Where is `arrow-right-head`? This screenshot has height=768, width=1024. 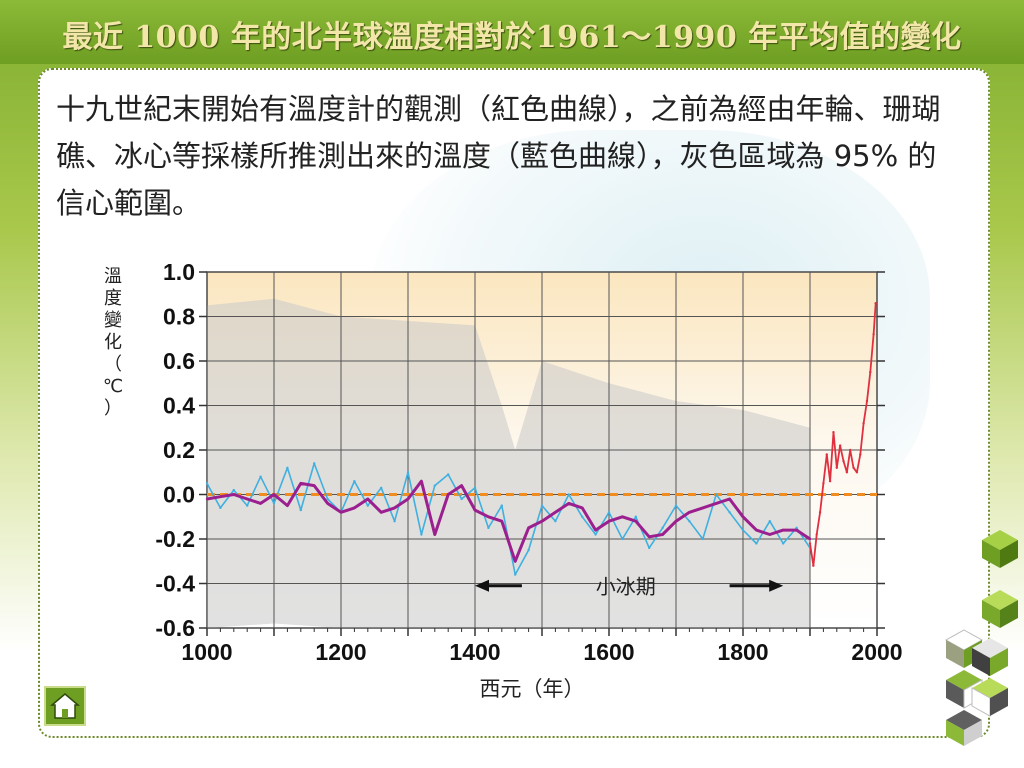
arrow-right-head is located at coordinates (776, 585).